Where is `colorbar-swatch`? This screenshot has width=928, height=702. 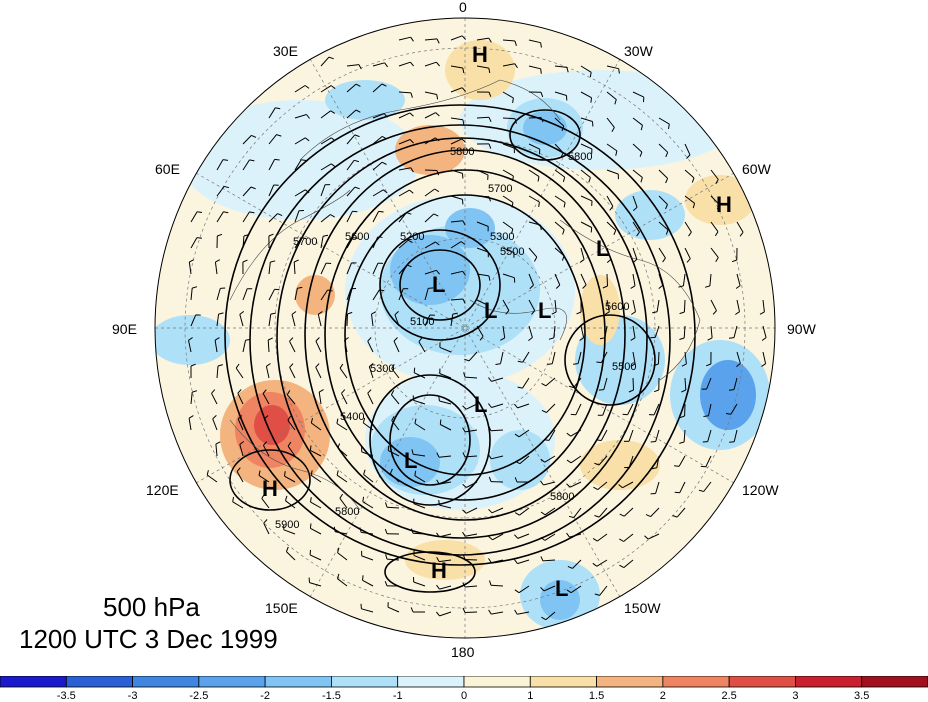
colorbar-swatch is located at coordinates (166, 682).